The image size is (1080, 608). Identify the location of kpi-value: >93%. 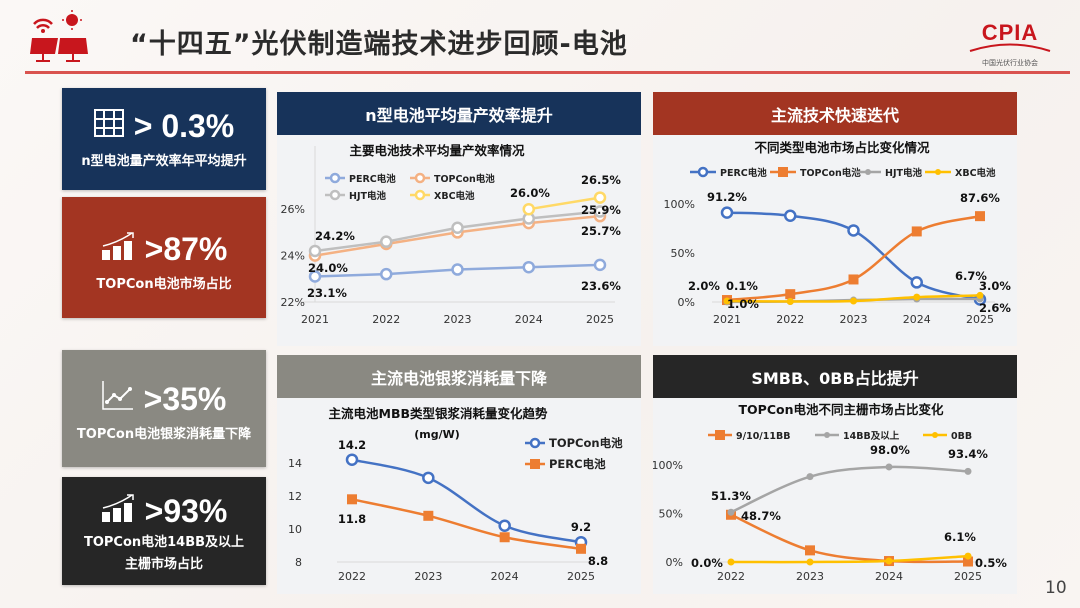
(186, 511).